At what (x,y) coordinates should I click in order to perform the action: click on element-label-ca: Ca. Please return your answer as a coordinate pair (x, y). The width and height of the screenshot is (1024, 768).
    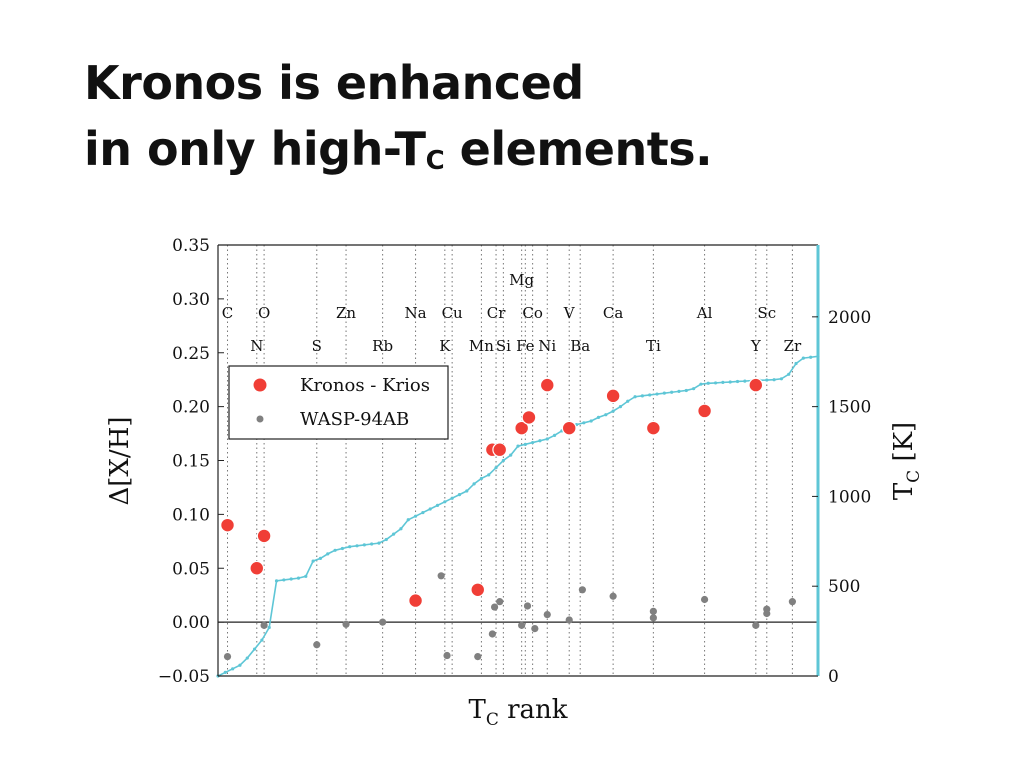
    Looking at the image, I should click on (613, 313).